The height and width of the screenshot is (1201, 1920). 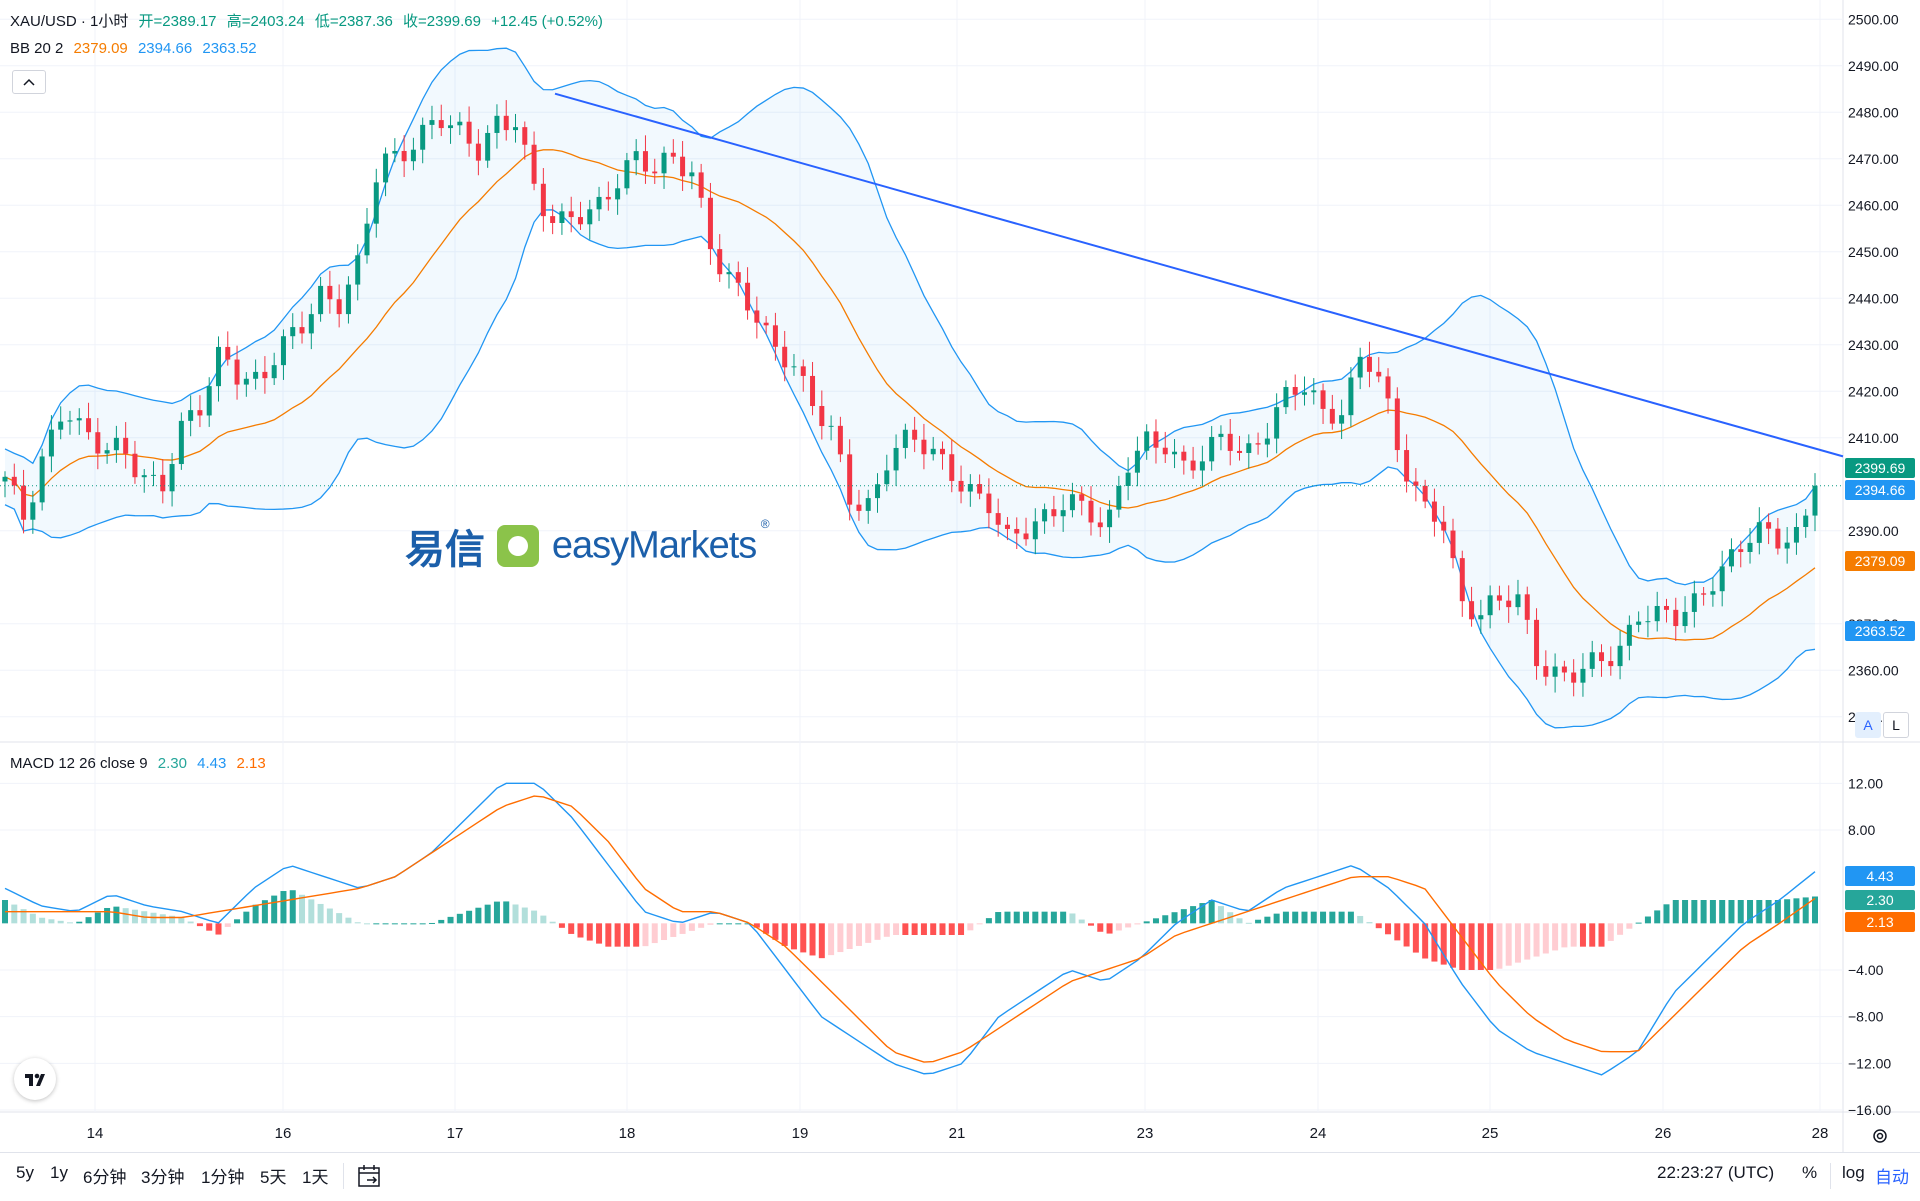 I want to click on price-axis-label: 2500.00, so click(x=1873, y=19).